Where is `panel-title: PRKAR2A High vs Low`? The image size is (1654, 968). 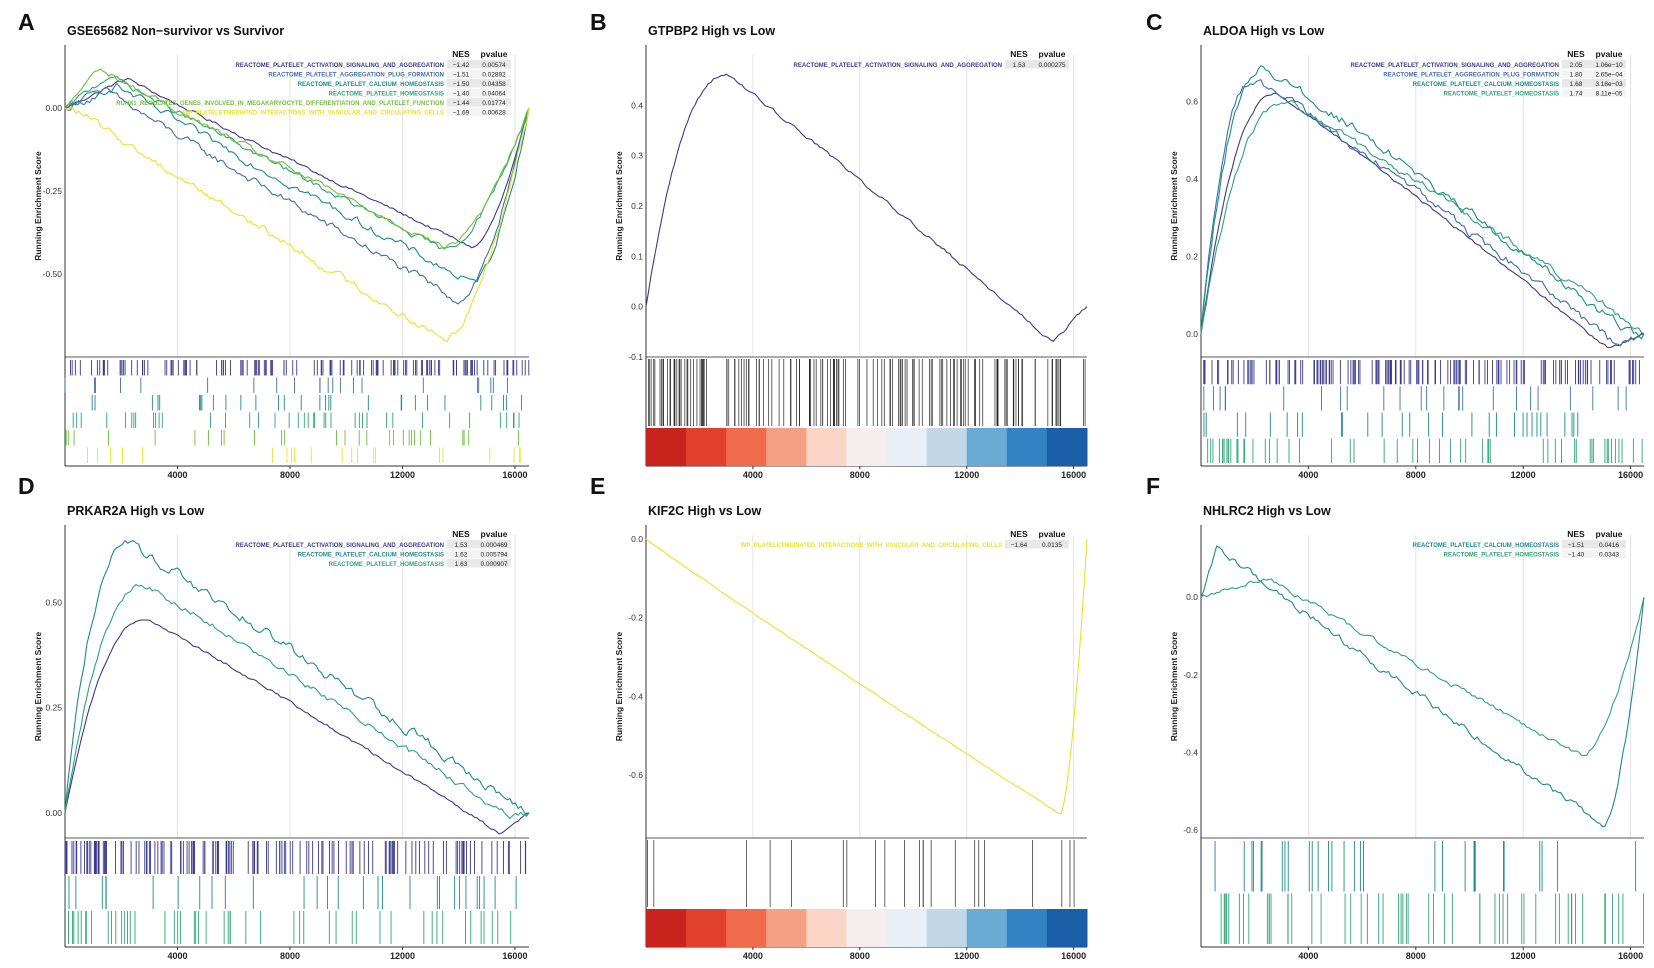 panel-title: PRKAR2A High vs Low is located at coordinates (135, 511).